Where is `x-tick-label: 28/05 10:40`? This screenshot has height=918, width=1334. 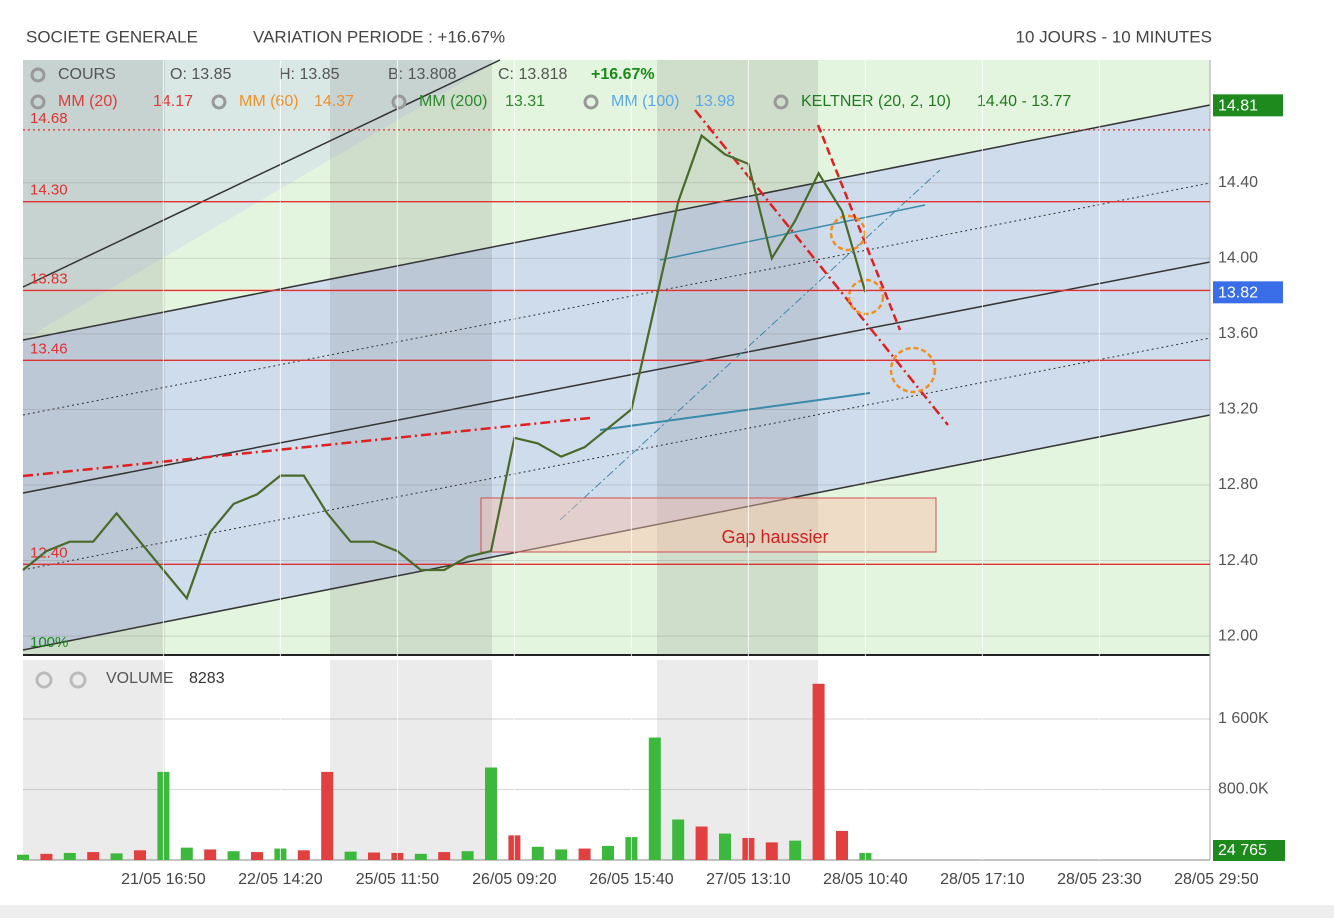 x-tick-label: 28/05 10:40 is located at coordinates (865, 879).